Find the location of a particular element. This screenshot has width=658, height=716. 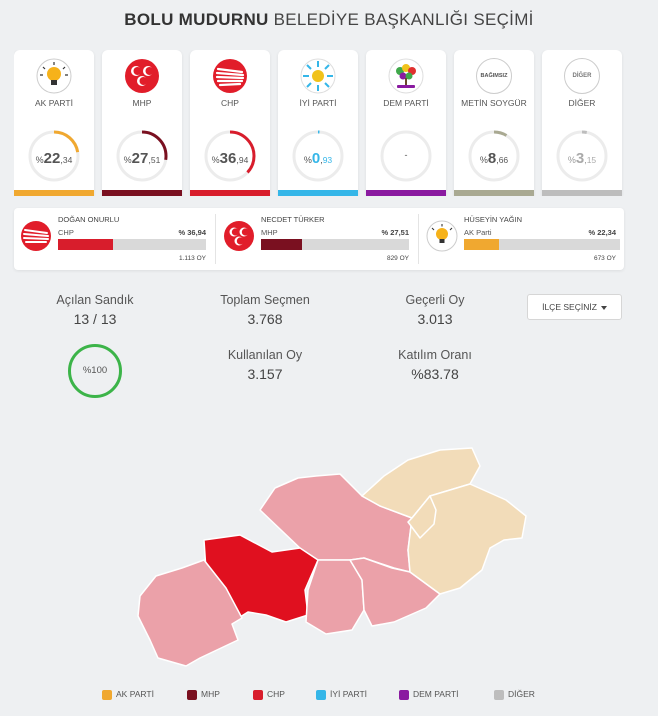

party-name: METİN SOYGÜR is located at coordinates (494, 103).